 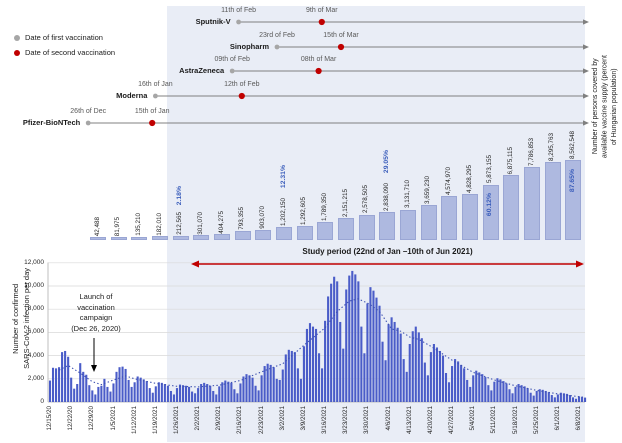 What do you see at coordinates (345, 203) in the screenshot?
I see `supply-value-label: 2,151,215` at bounding box center [345, 203].